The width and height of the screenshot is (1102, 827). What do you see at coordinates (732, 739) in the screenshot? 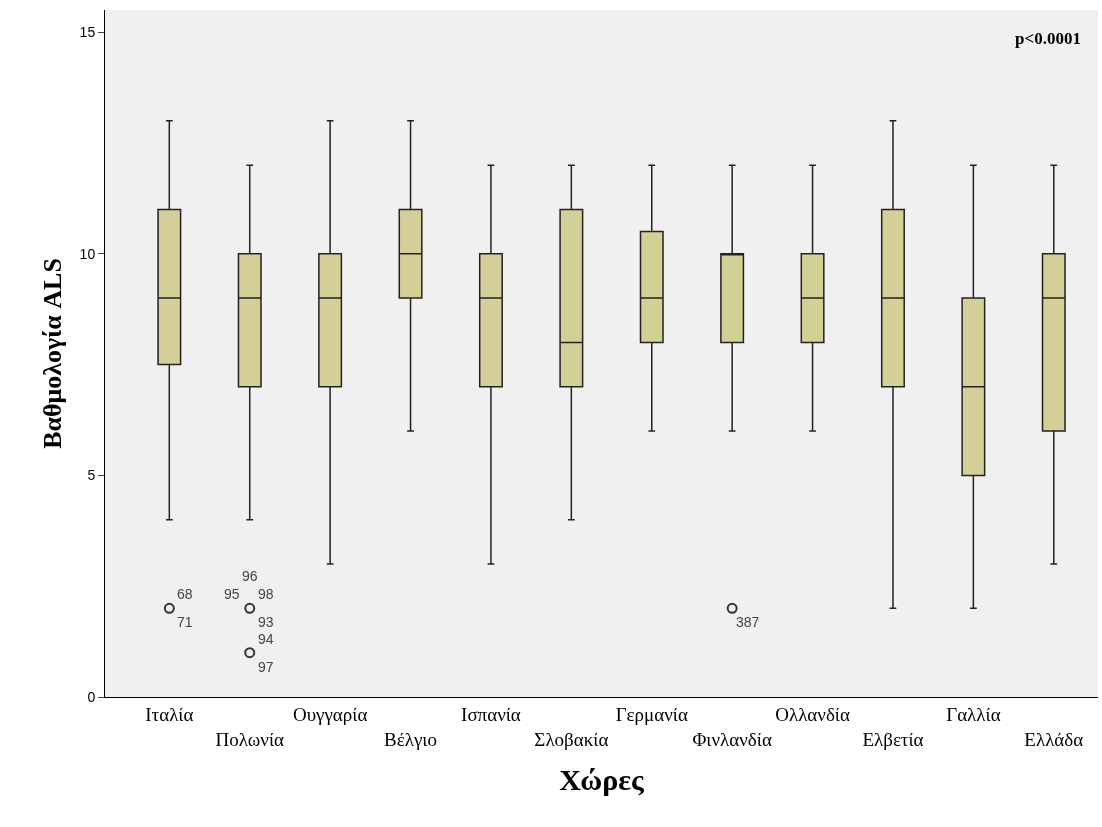
I see `x-tick-label: Φινλανδία` at bounding box center [732, 739].